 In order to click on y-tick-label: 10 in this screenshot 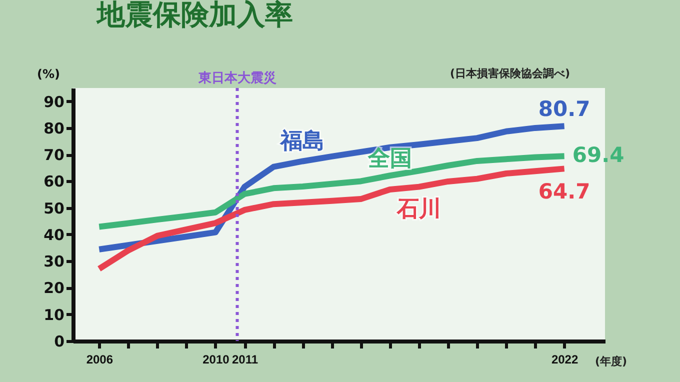, I will do `click(54, 315)`.